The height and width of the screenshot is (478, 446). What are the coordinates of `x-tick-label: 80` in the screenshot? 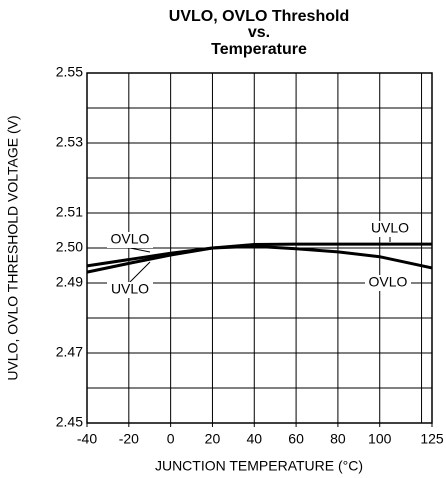 It's located at (338, 439).